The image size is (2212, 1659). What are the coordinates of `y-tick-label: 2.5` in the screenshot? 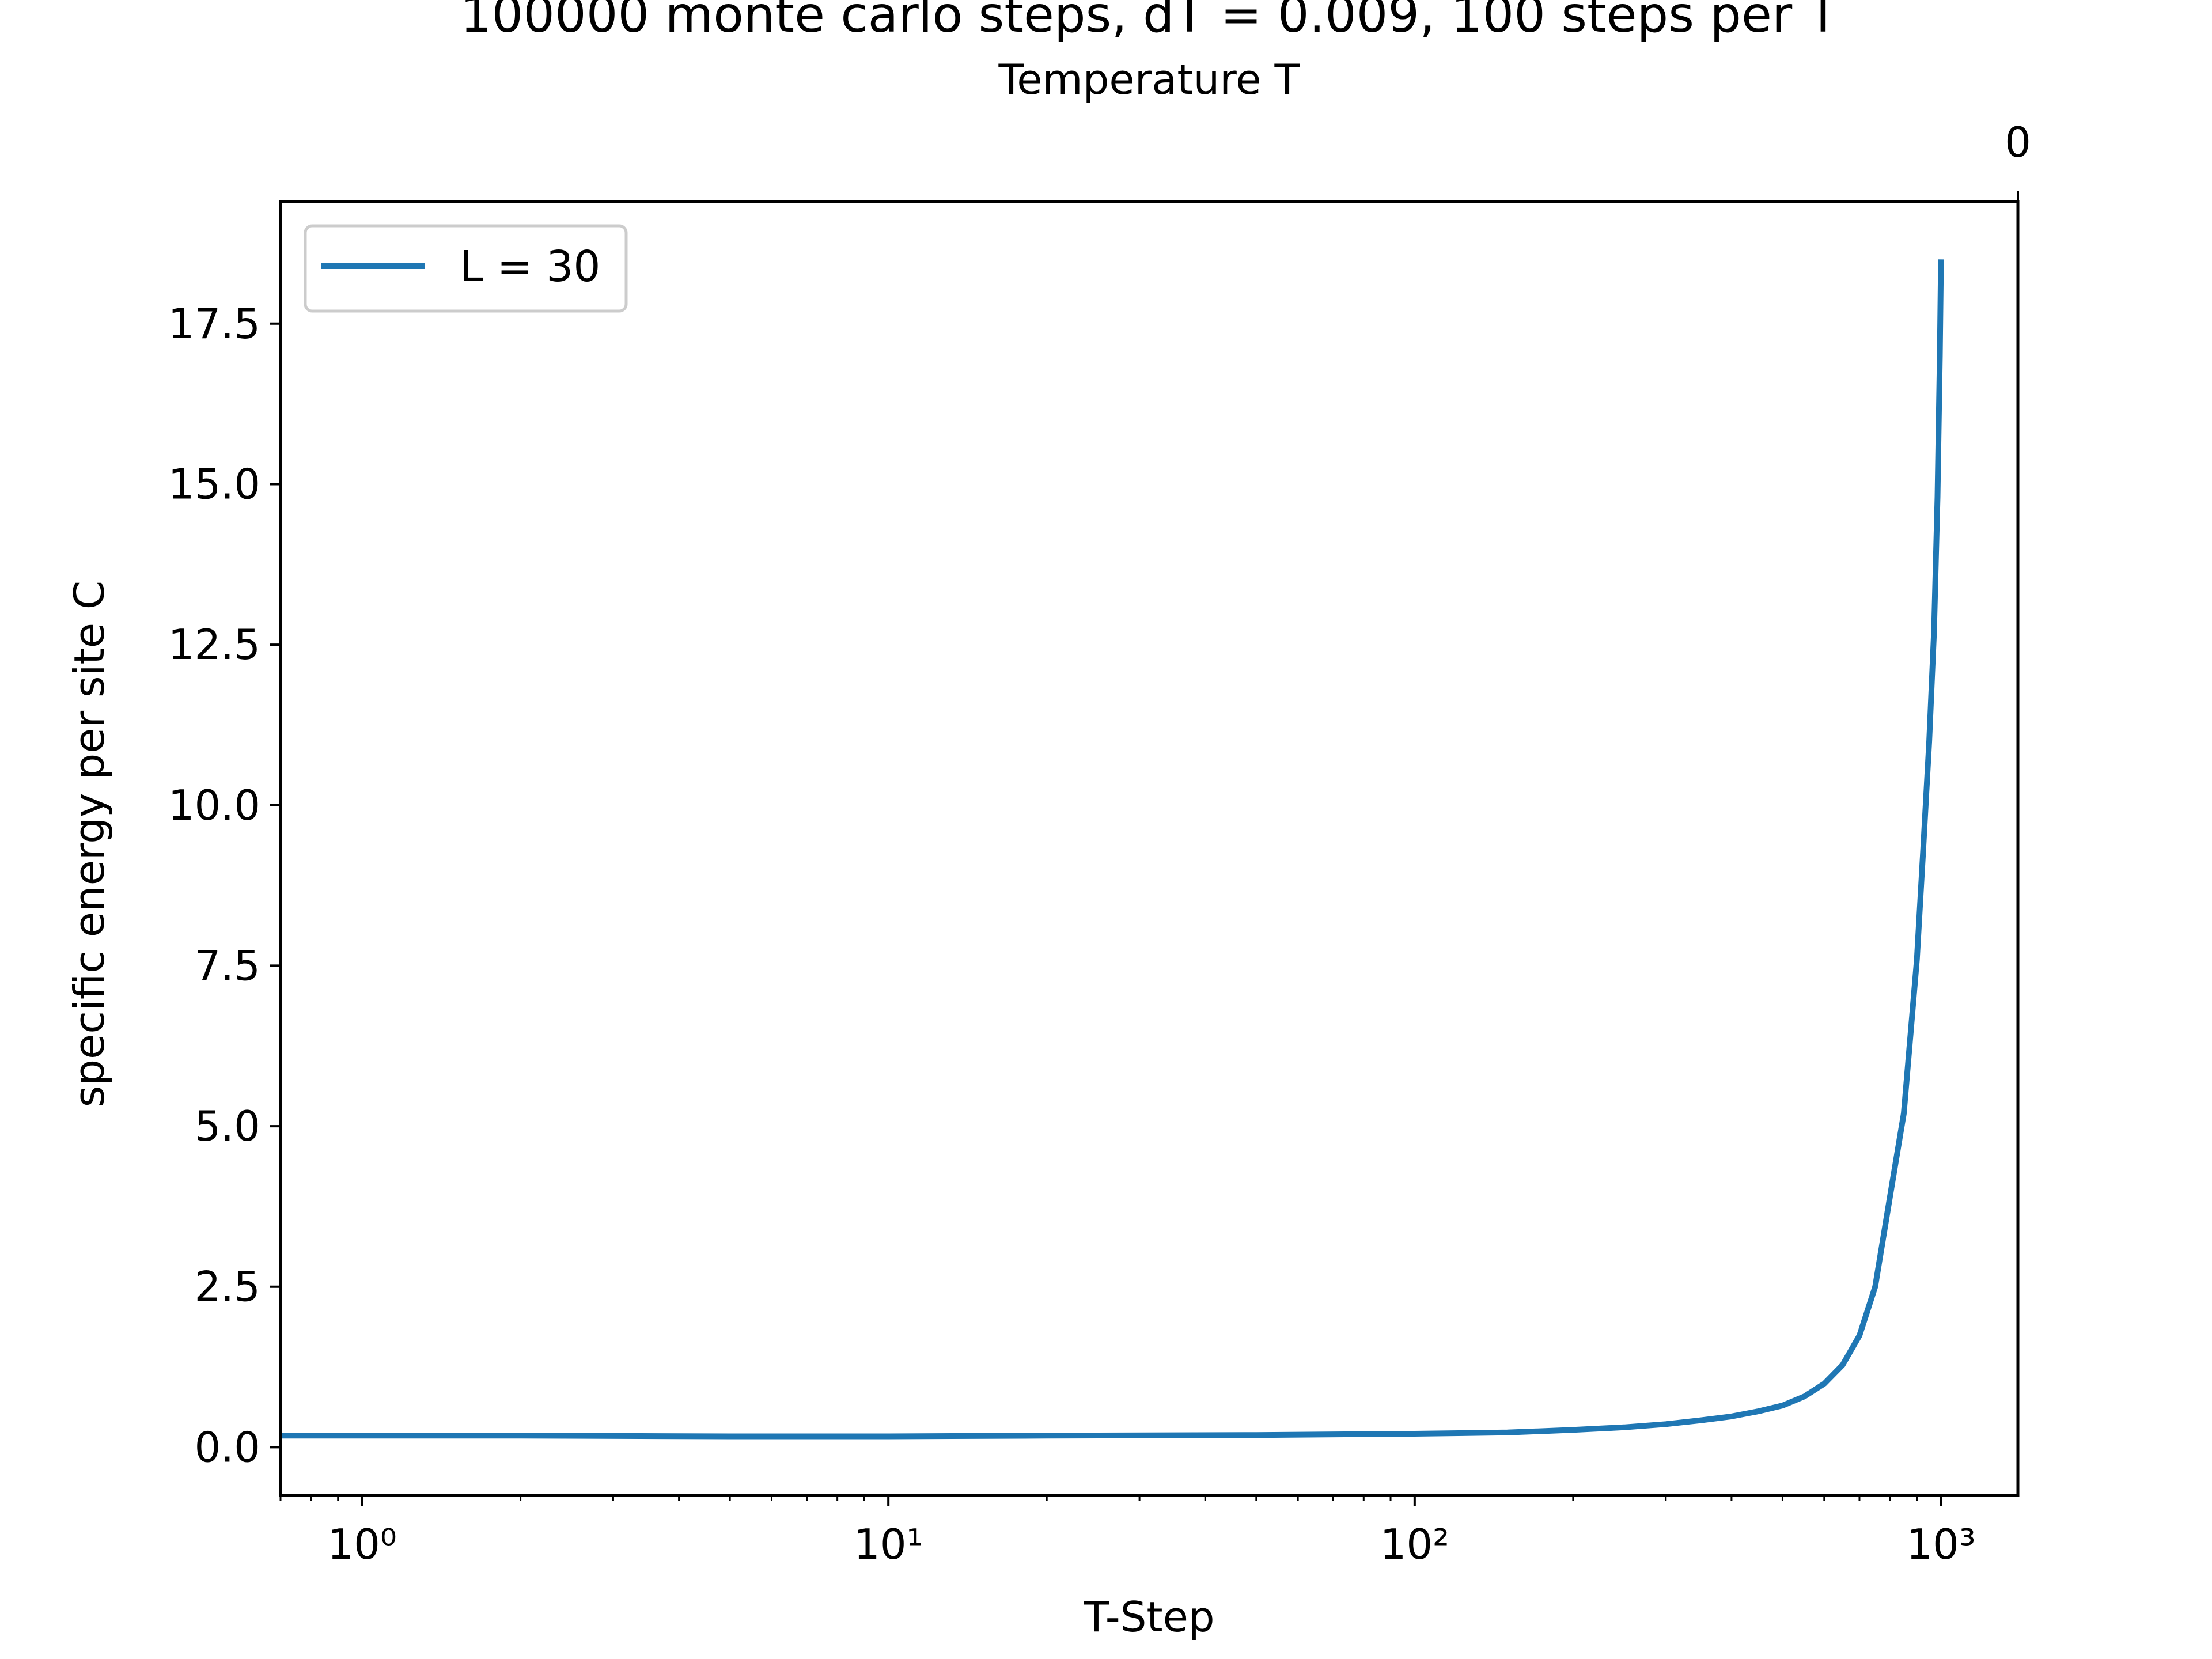 It's located at (227, 1287).